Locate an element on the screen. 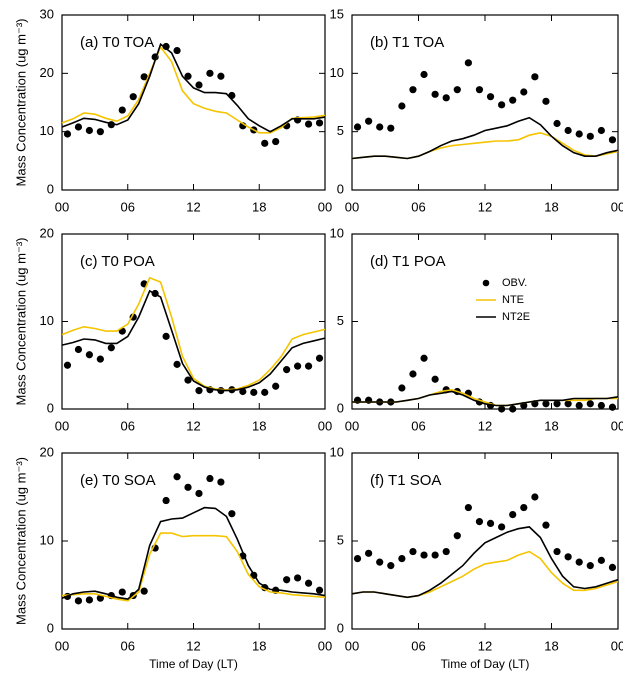 The height and width of the screenshot is (673, 623). panel-title: (d) T1 POA is located at coordinates (408, 261).